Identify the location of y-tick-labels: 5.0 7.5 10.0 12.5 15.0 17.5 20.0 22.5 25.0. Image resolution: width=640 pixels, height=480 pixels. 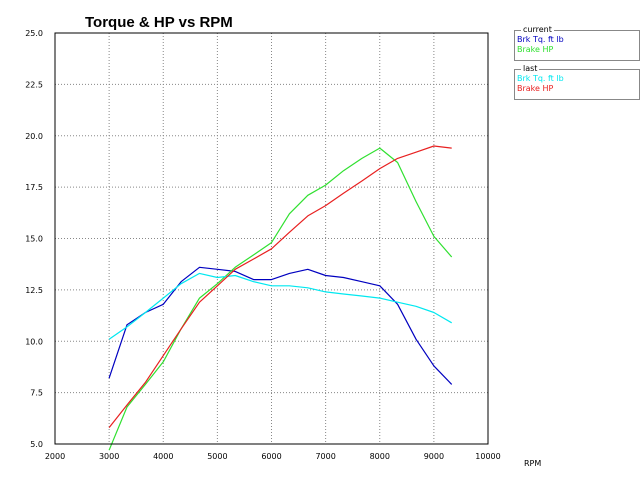
(34, 239).